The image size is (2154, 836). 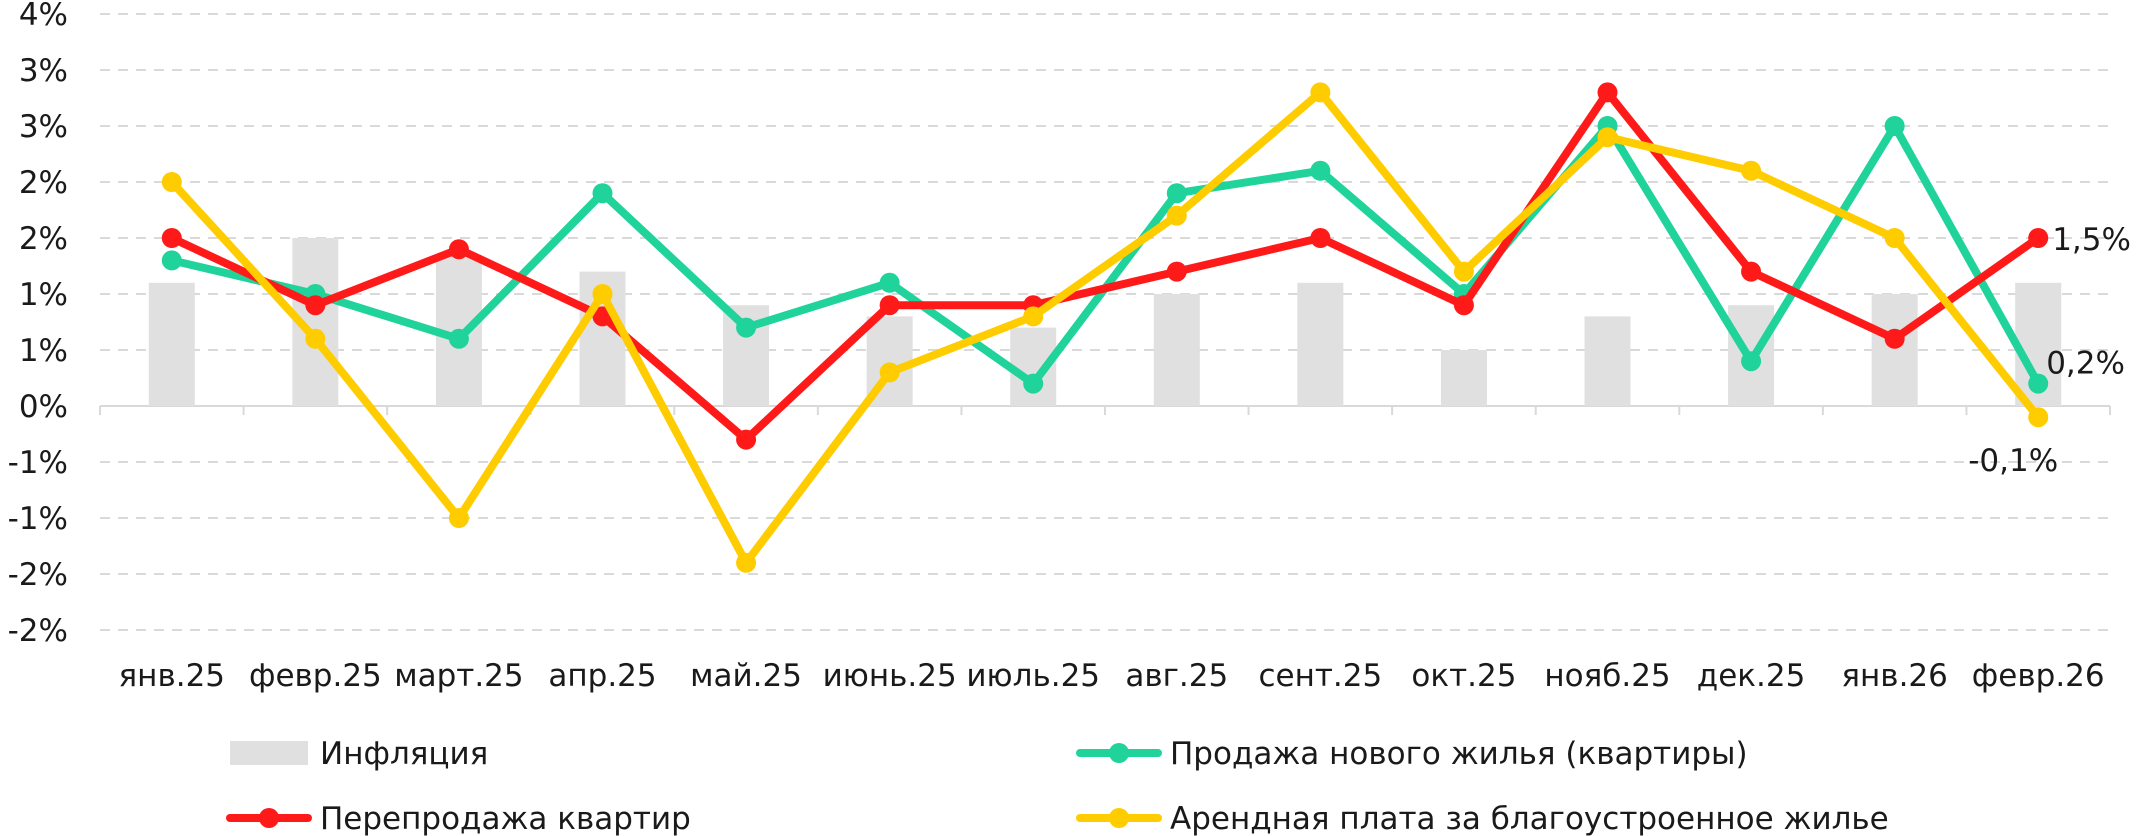 What do you see at coordinates (2085, 364) in the screenshot?
I see `end-data-label: 0,2%` at bounding box center [2085, 364].